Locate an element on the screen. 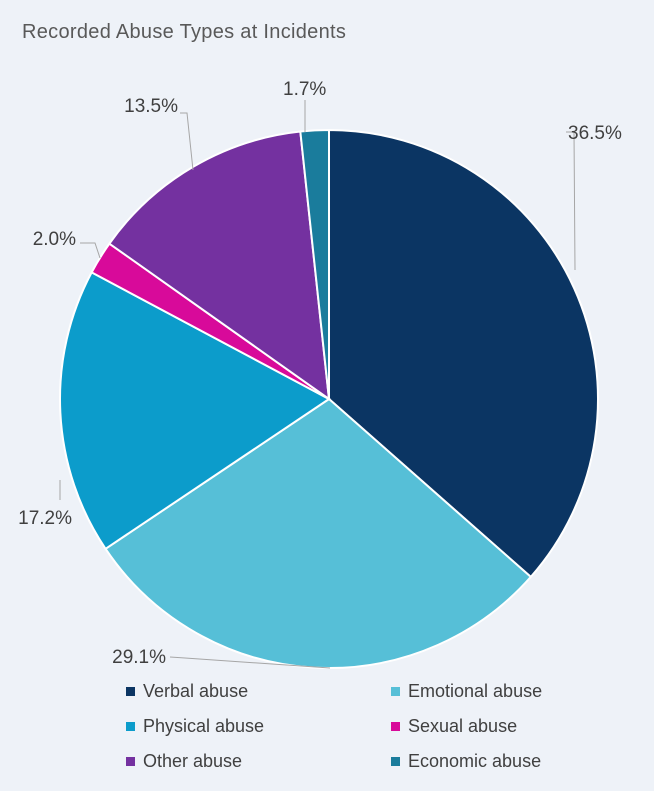  legend-label-economic-abuse: Economic abuse is located at coordinates (474, 761).